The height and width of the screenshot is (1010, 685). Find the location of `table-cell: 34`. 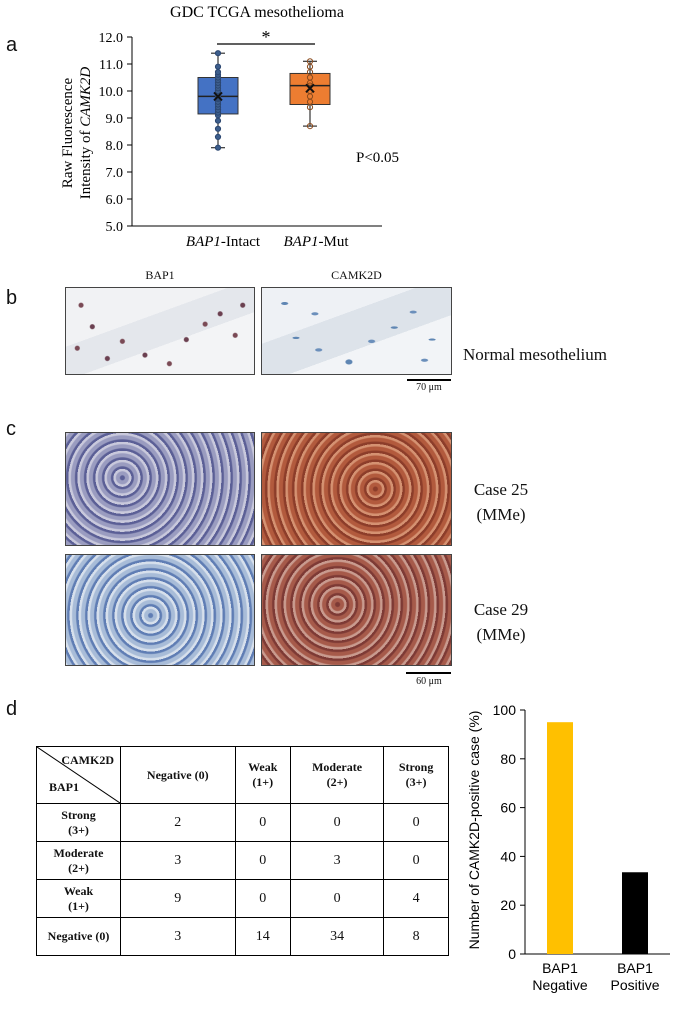

table-cell: 34 is located at coordinates (337, 936).